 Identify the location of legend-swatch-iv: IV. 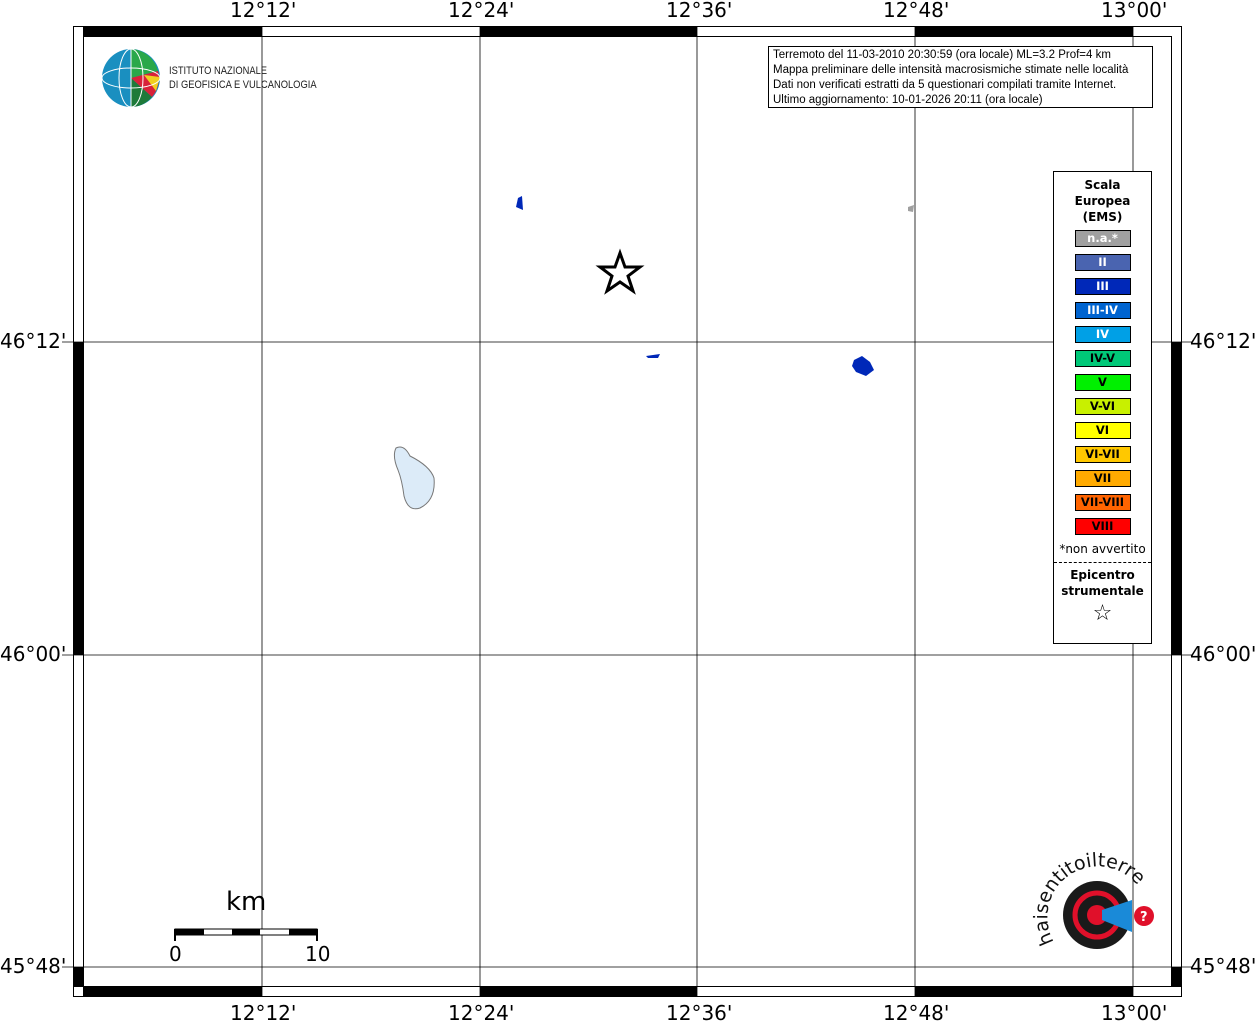
(1102, 334).